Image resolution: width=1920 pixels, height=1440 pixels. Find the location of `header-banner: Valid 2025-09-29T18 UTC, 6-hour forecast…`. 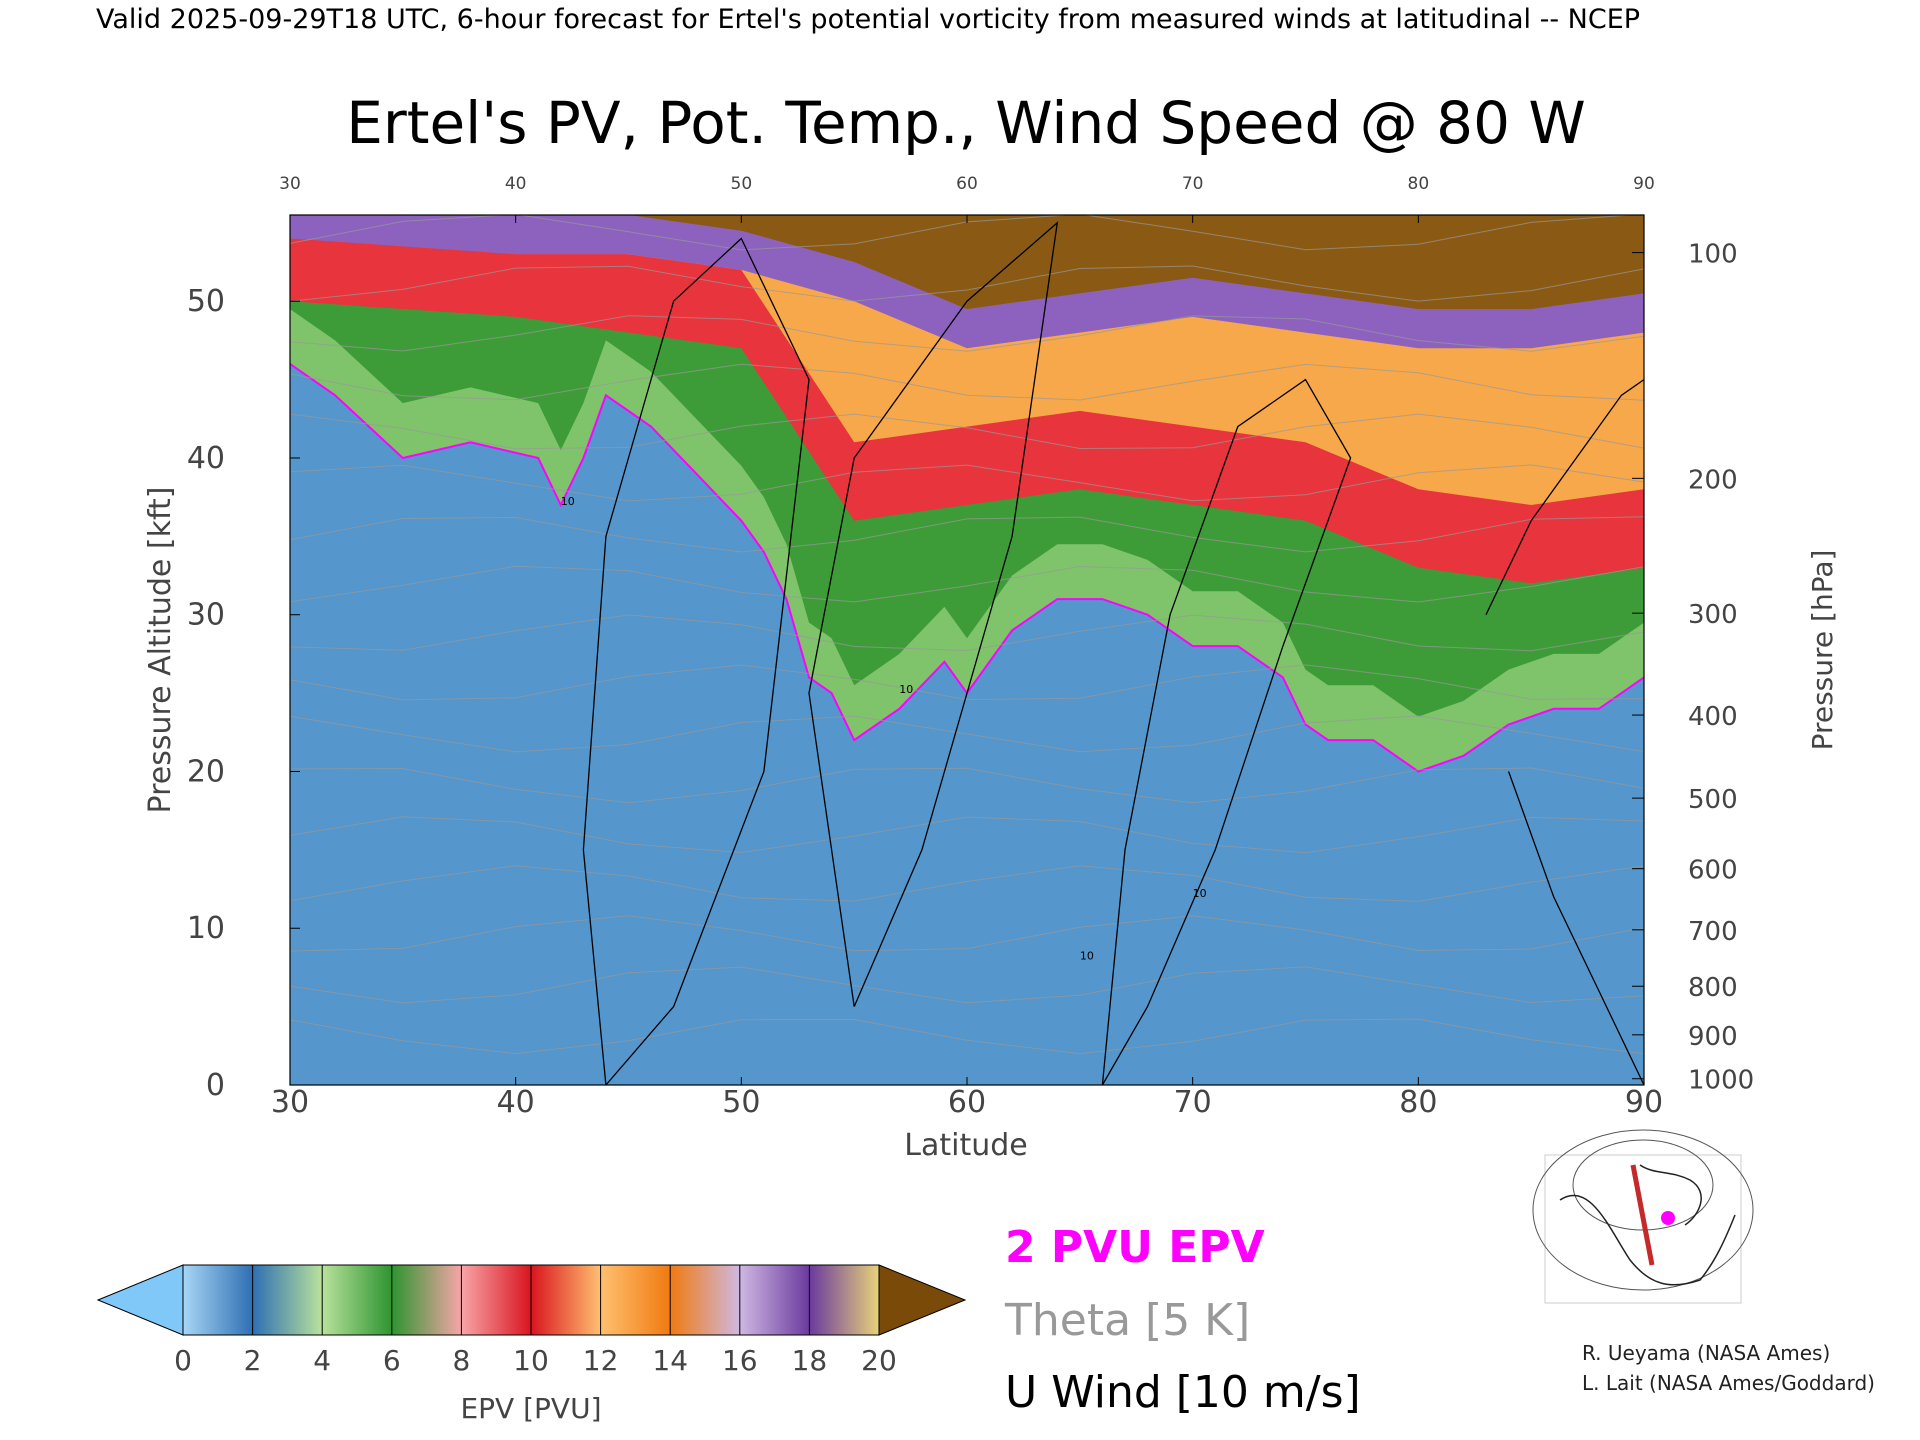

header-banner: Valid 2025-09-29T18 UTC, 6-hour forecast… is located at coordinates (868, 19).